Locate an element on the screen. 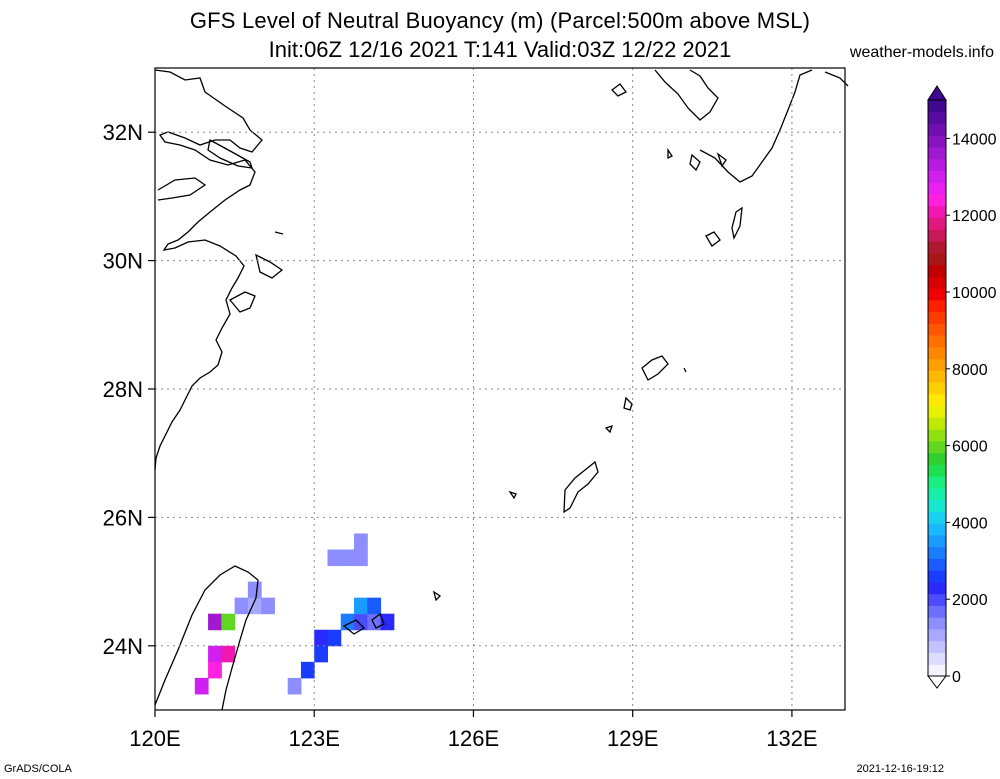 This screenshot has width=1000, height=779. tick-label-lon: 132E is located at coordinates (791, 738).